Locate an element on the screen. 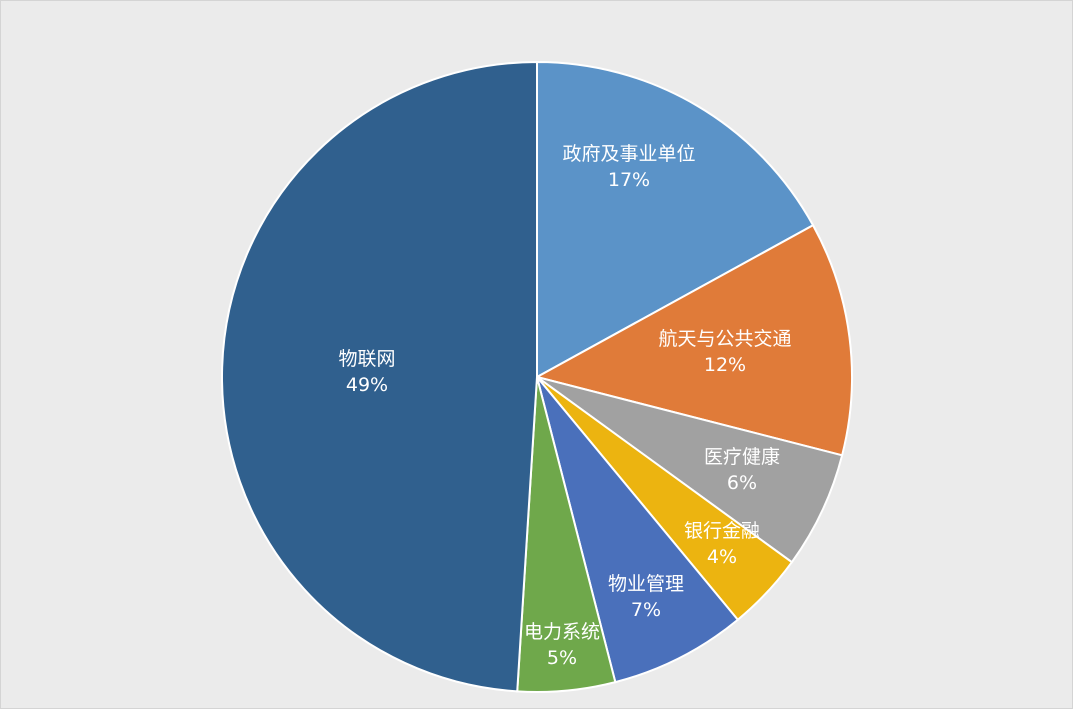 Image resolution: width=1073 pixels, height=709 pixels. slice-percent-label: 17% is located at coordinates (629, 180).